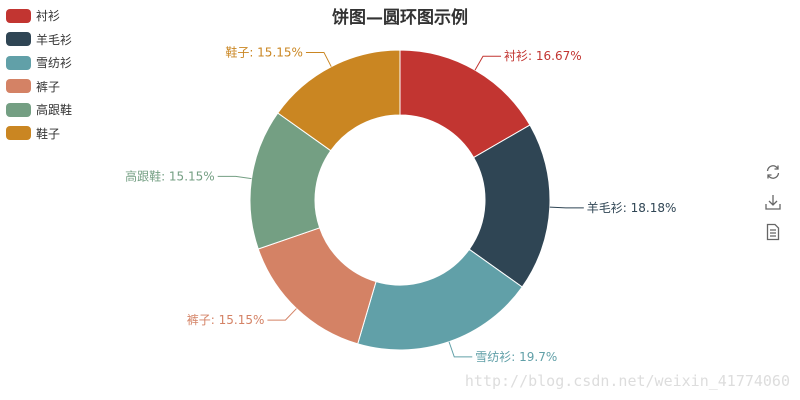 This screenshot has height=400, width=800. What do you see at coordinates (400, 18) in the screenshot?
I see `chart-title: 饼图—圆环图示例` at bounding box center [400, 18].